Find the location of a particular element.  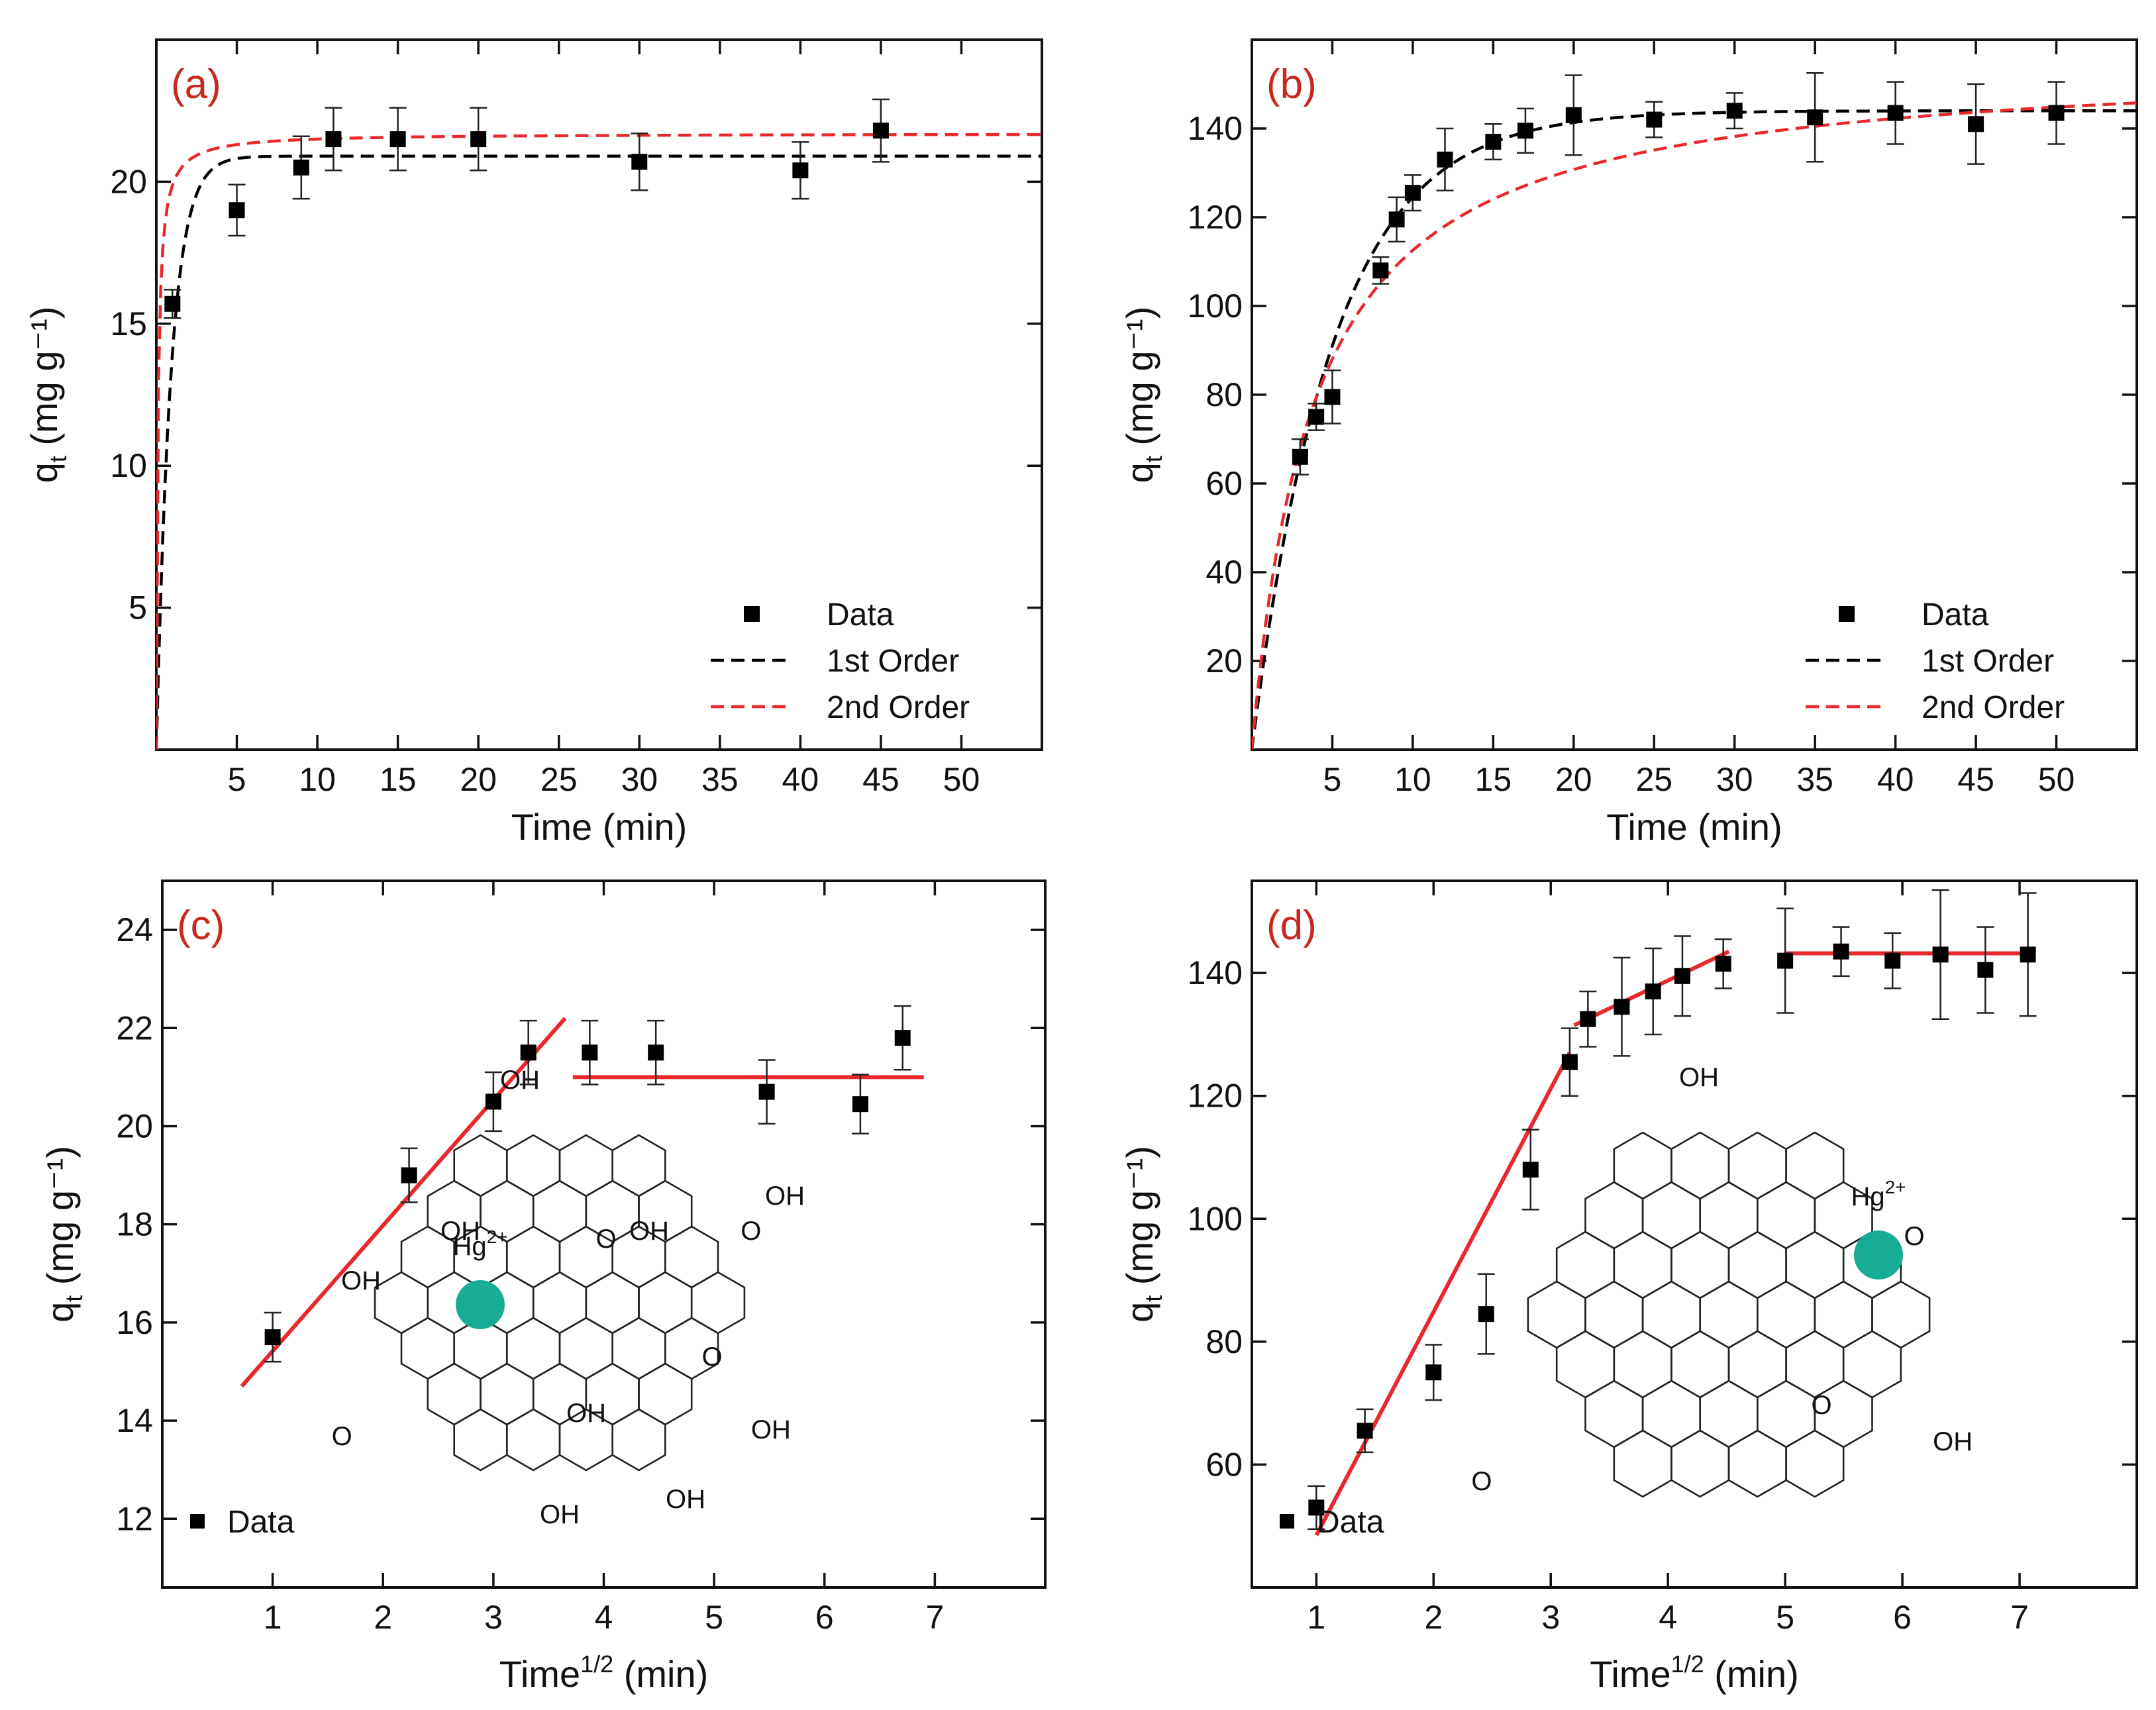

y-tick-label: 22 is located at coordinates (134, 1027).